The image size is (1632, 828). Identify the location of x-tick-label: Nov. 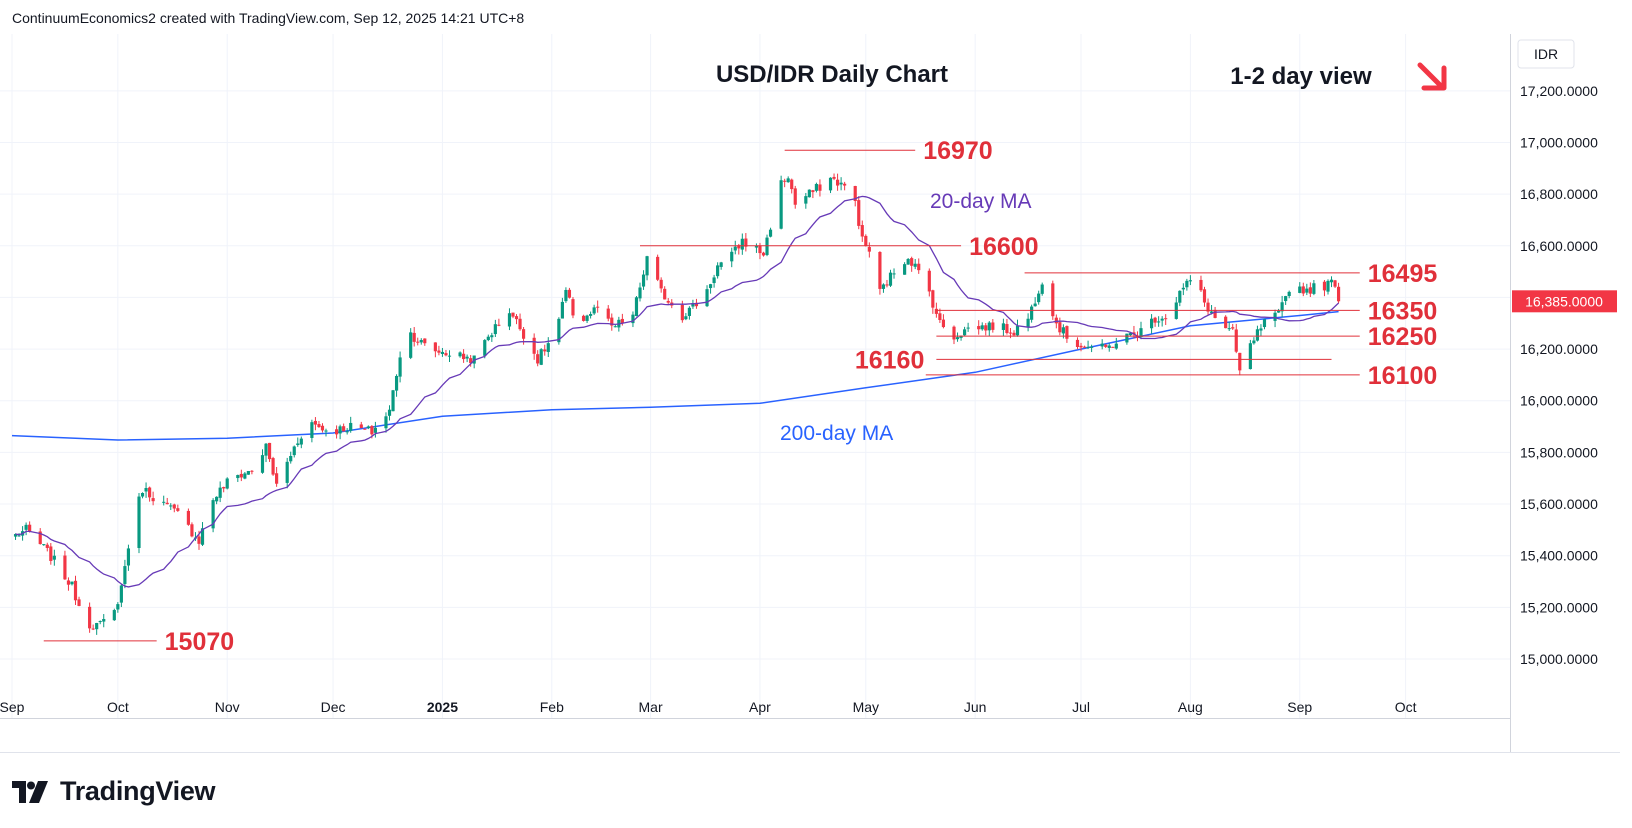
(227, 707).